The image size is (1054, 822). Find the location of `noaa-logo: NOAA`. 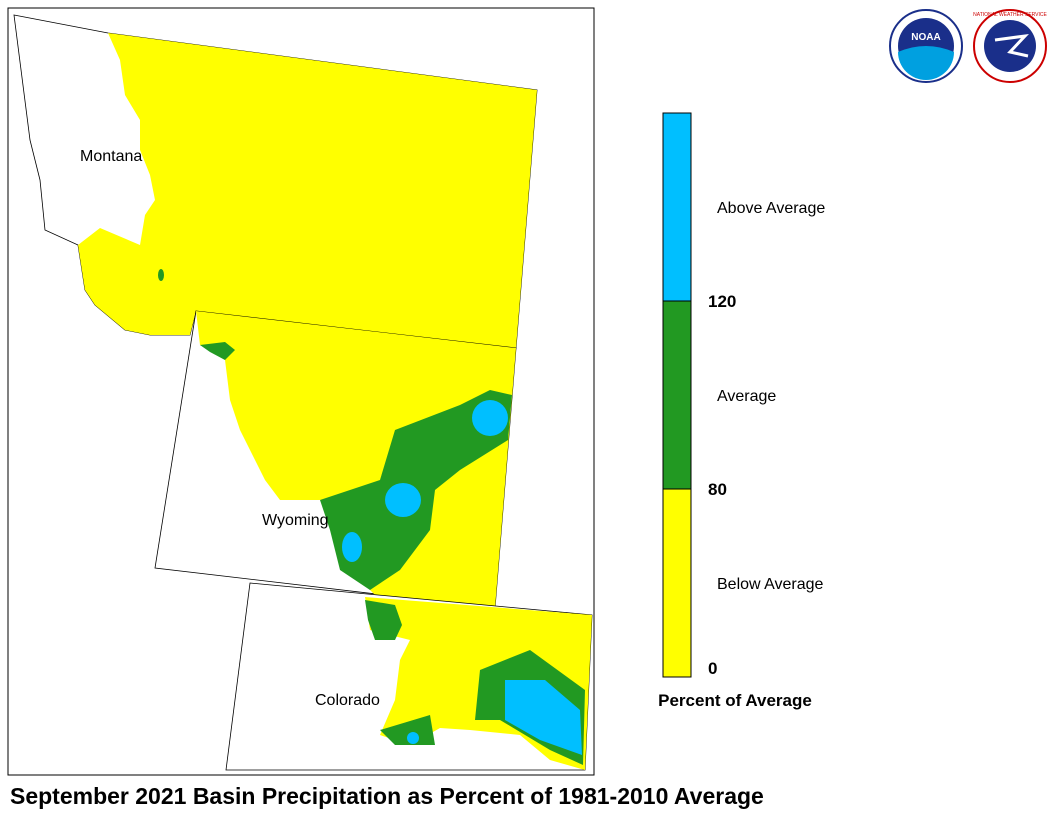

noaa-logo: NOAA is located at coordinates (926, 46).